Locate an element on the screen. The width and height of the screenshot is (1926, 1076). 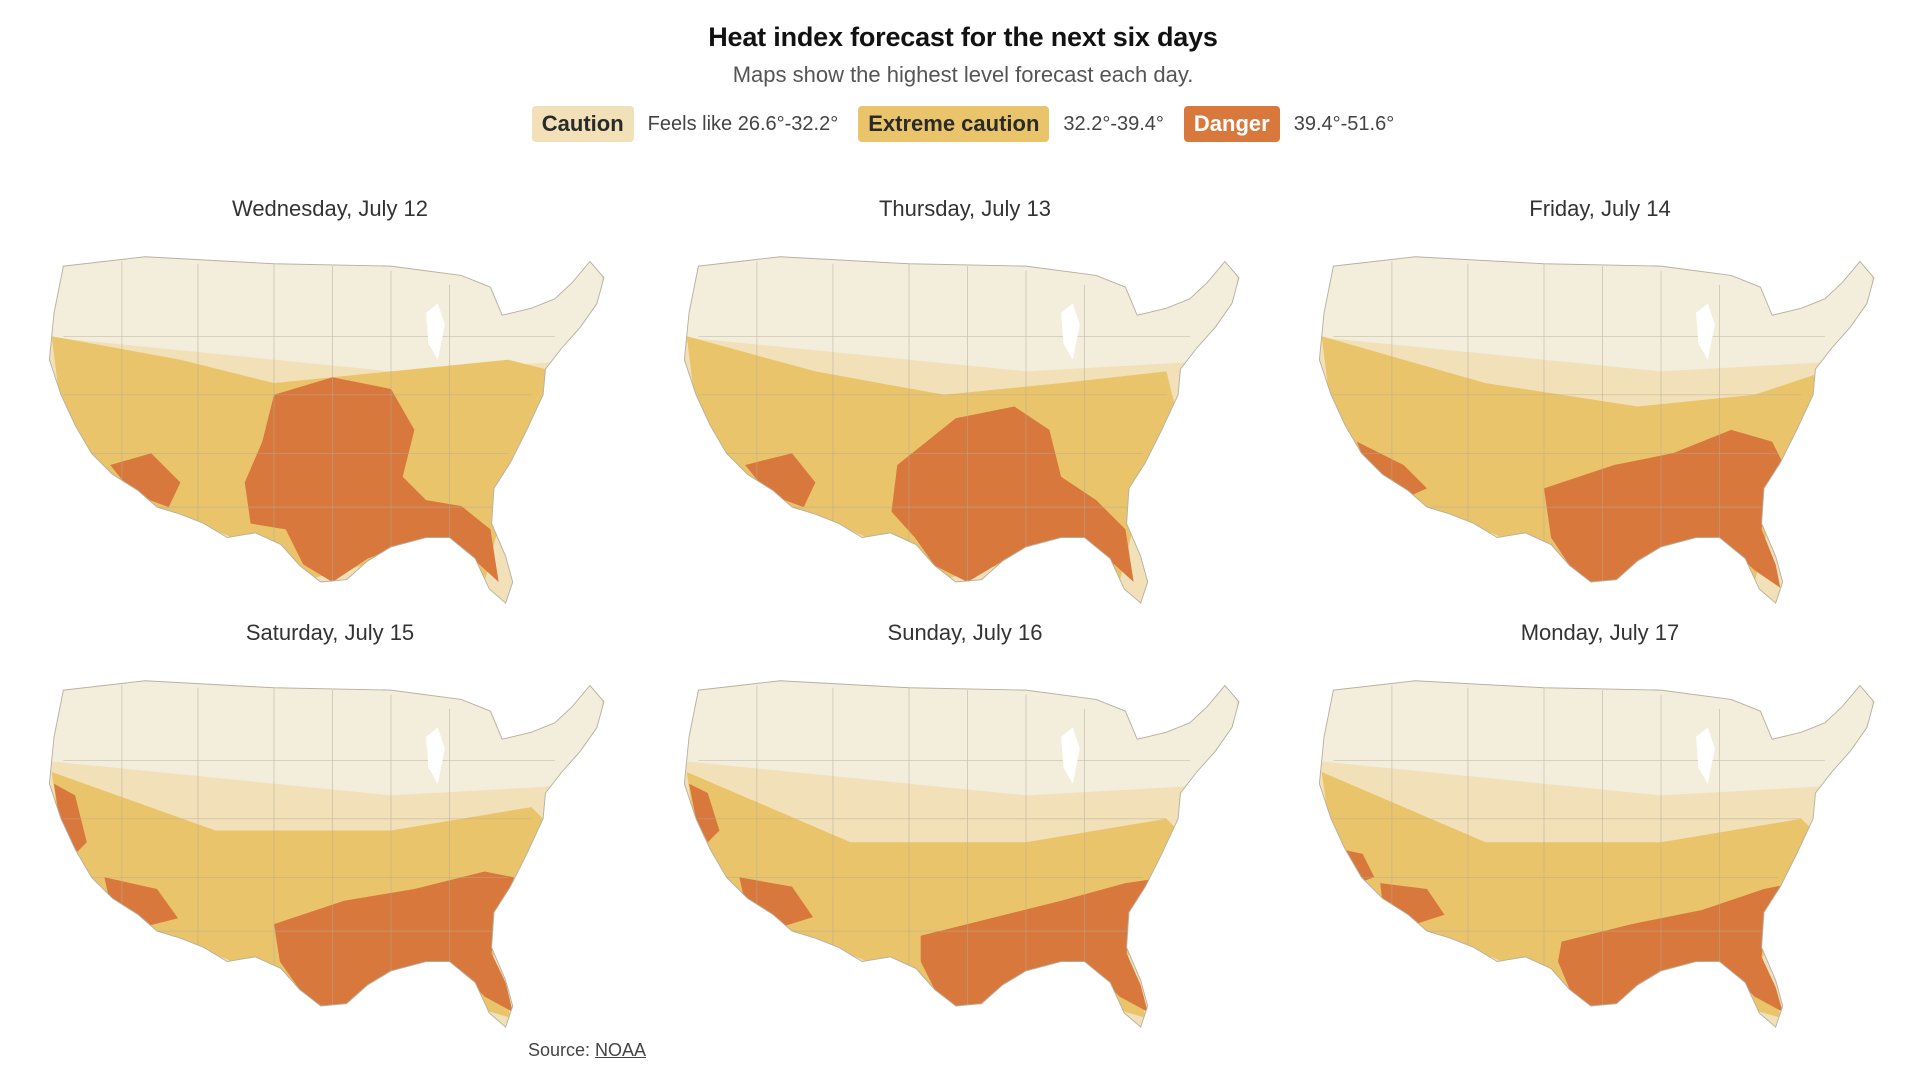
legend-item-danger: Danger 39.4°-51.6° is located at coordinates (1289, 124).